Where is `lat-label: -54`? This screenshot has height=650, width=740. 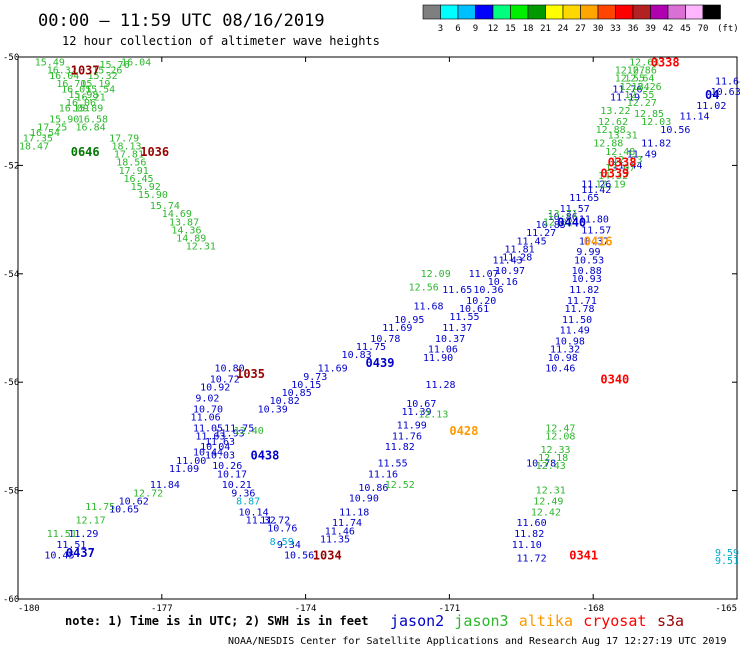
lat-label: -54 is located at coordinates (11, 275).